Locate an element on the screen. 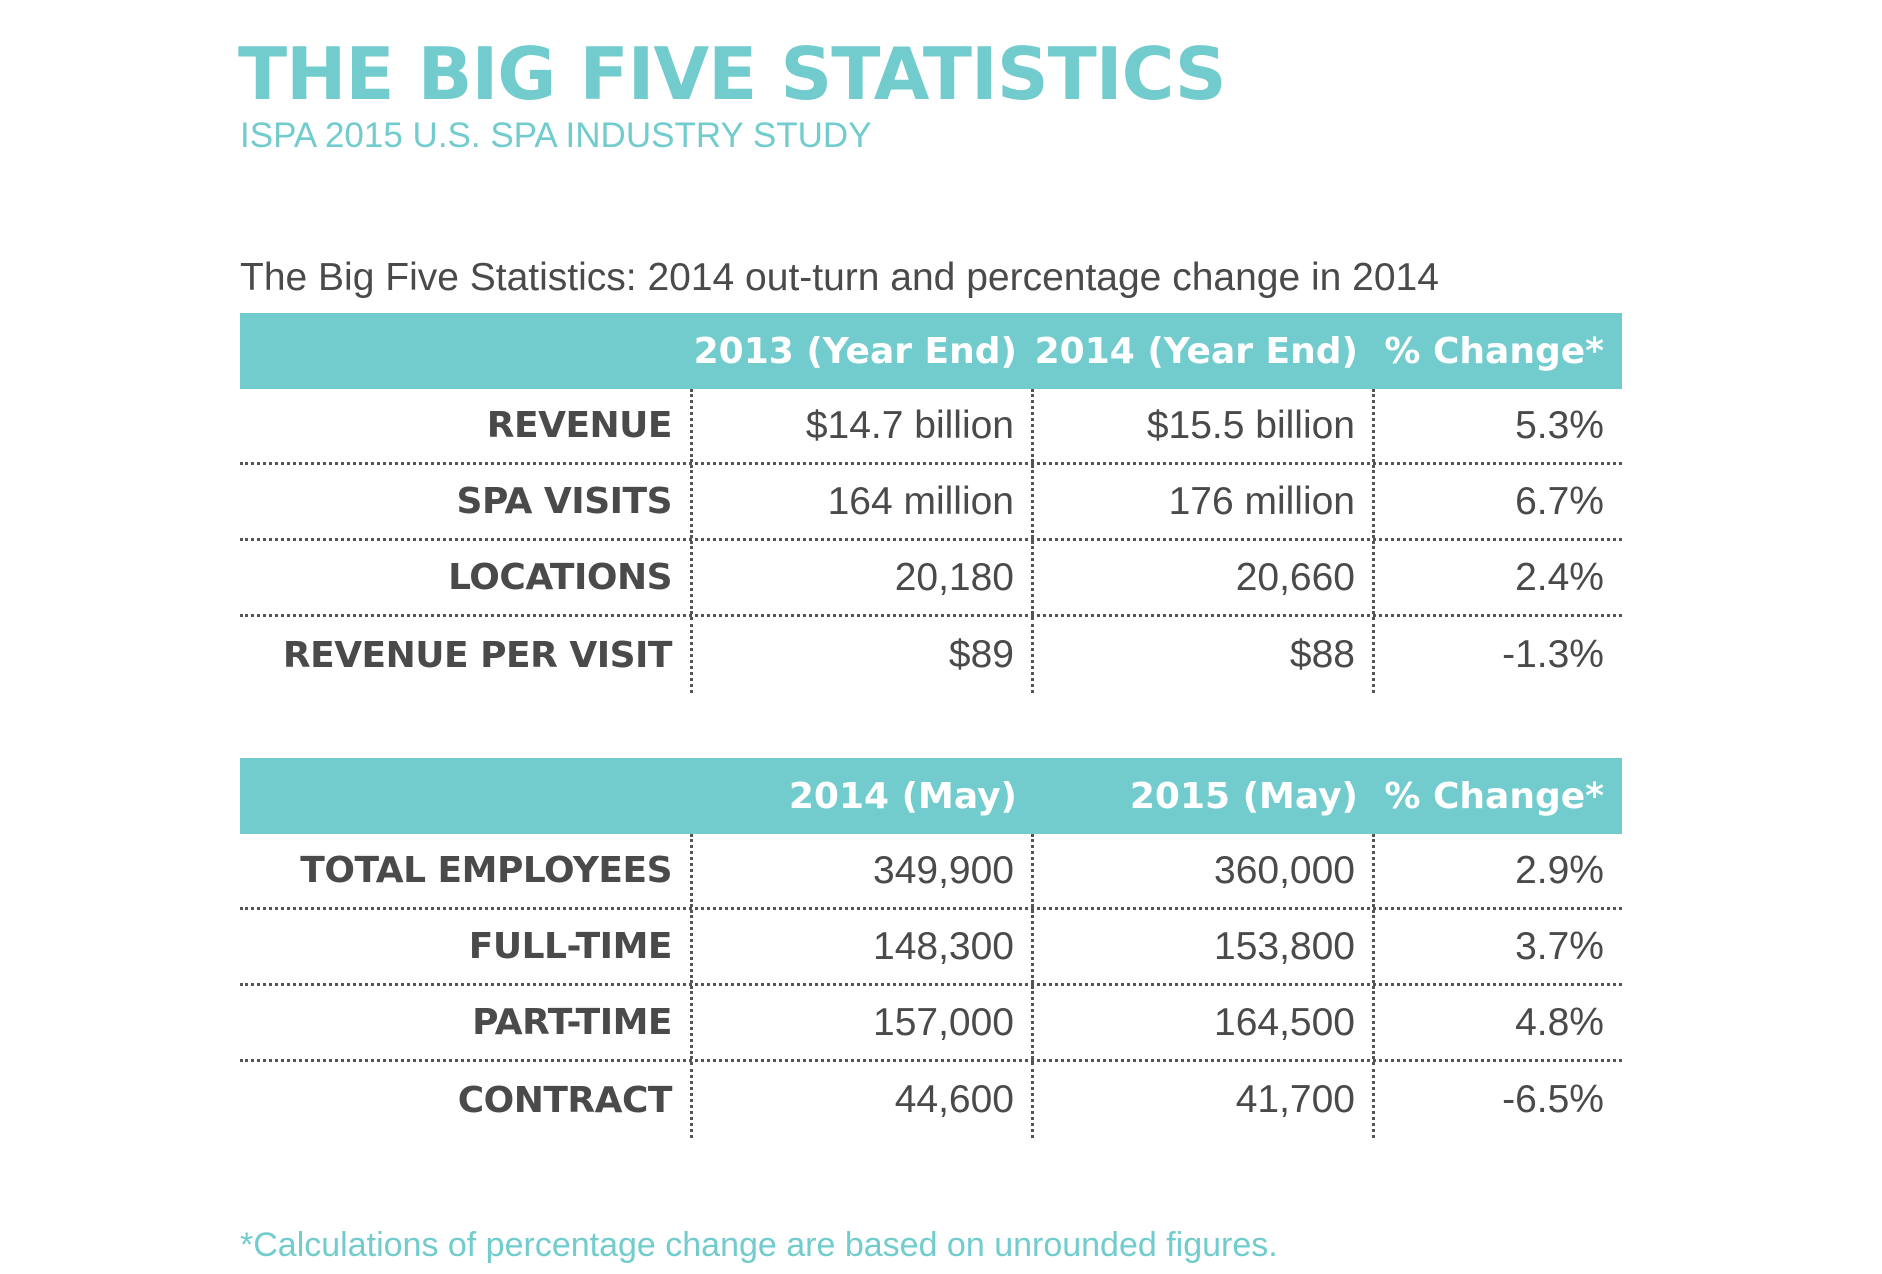 The height and width of the screenshot is (1274, 1882). page-subtitle: ISPA 2015 U.S. SPA INDUSTRY STUDY is located at coordinates (556, 135).